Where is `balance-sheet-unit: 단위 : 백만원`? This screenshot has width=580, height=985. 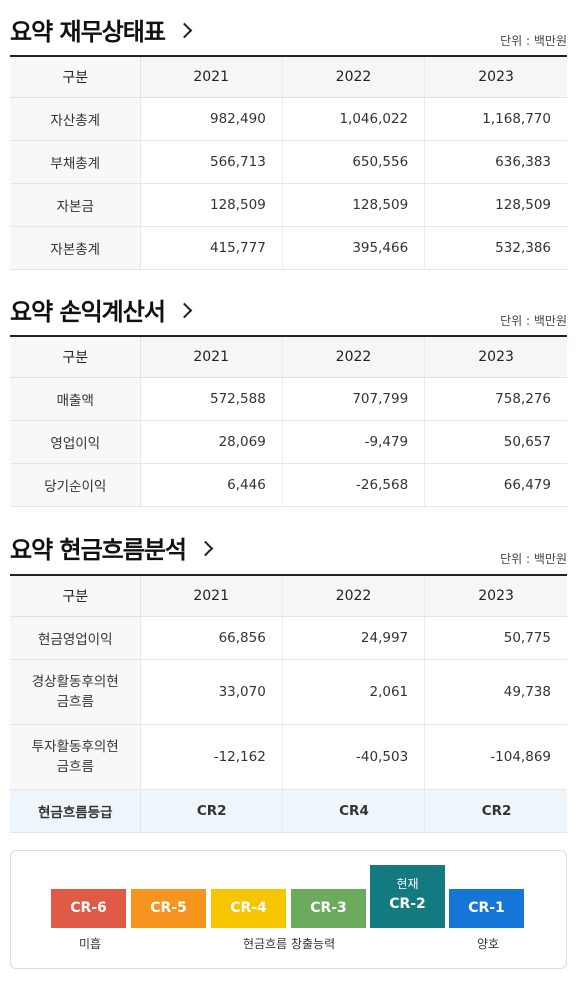 balance-sheet-unit: 단위 : 백만원 is located at coordinates (533, 41).